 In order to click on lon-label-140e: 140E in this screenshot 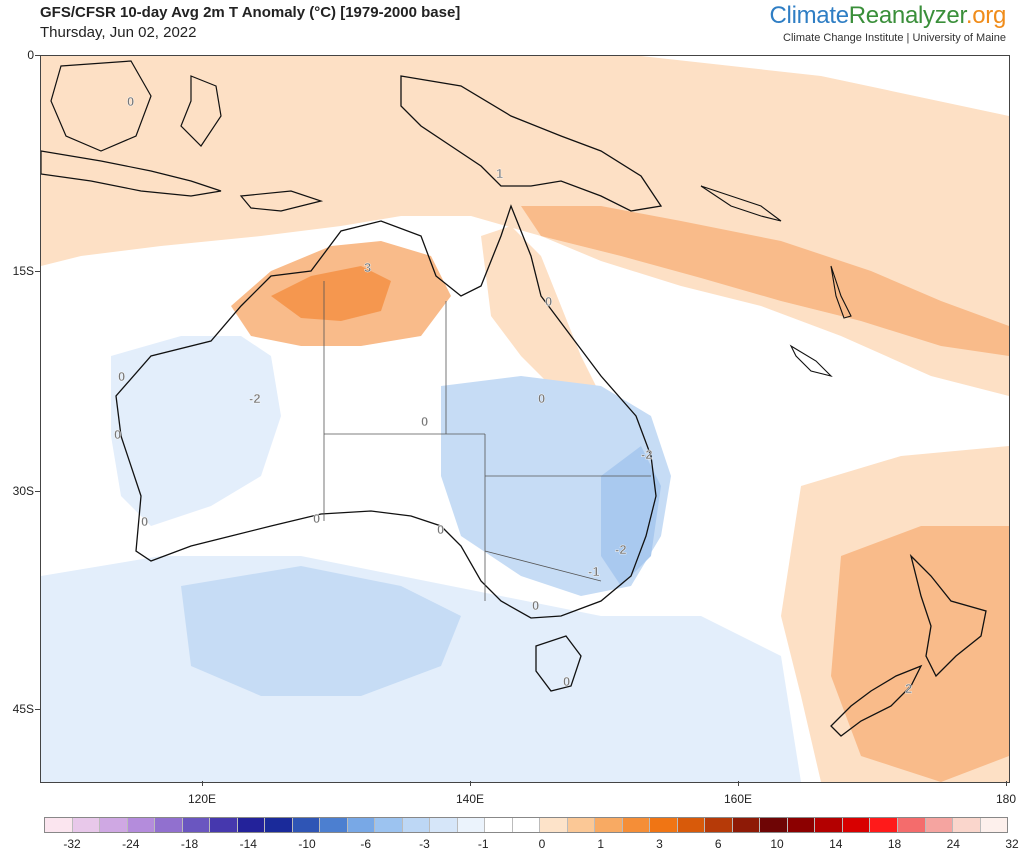, I will do `click(470, 799)`.